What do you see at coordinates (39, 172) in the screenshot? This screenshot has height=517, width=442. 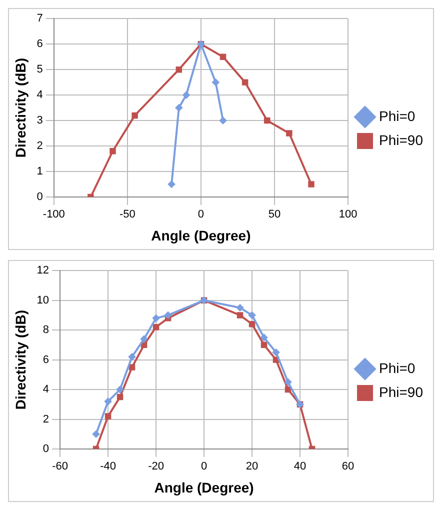 I see `y-tick-label: 1` at bounding box center [39, 172].